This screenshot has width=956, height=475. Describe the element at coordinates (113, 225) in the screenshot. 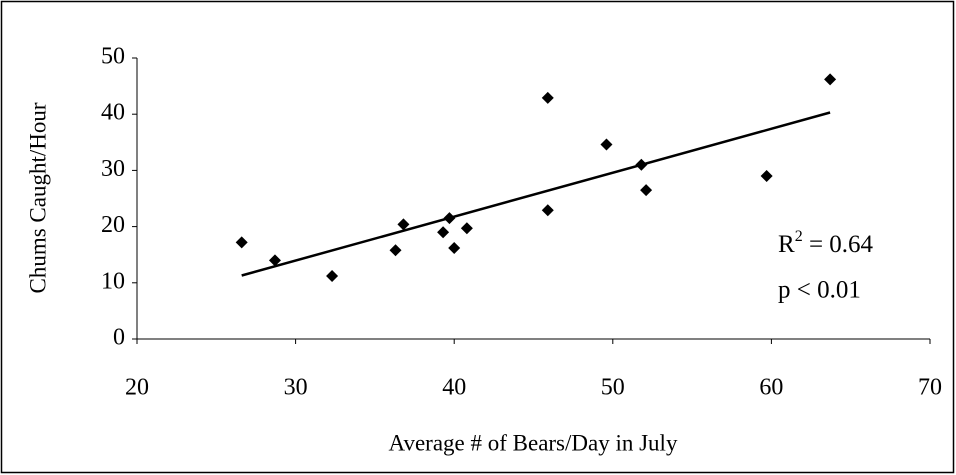

I see `y-tick-label: 20` at that location.